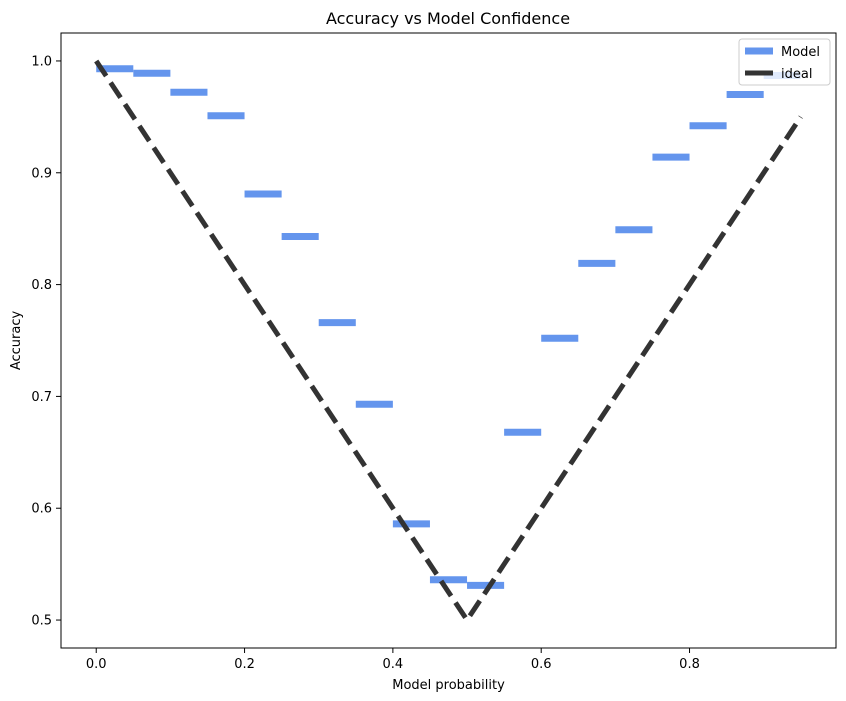 This screenshot has height=701, width=846. Describe the element at coordinates (448, 685) in the screenshot. I see `x-axis-label: Model probability` at that location.